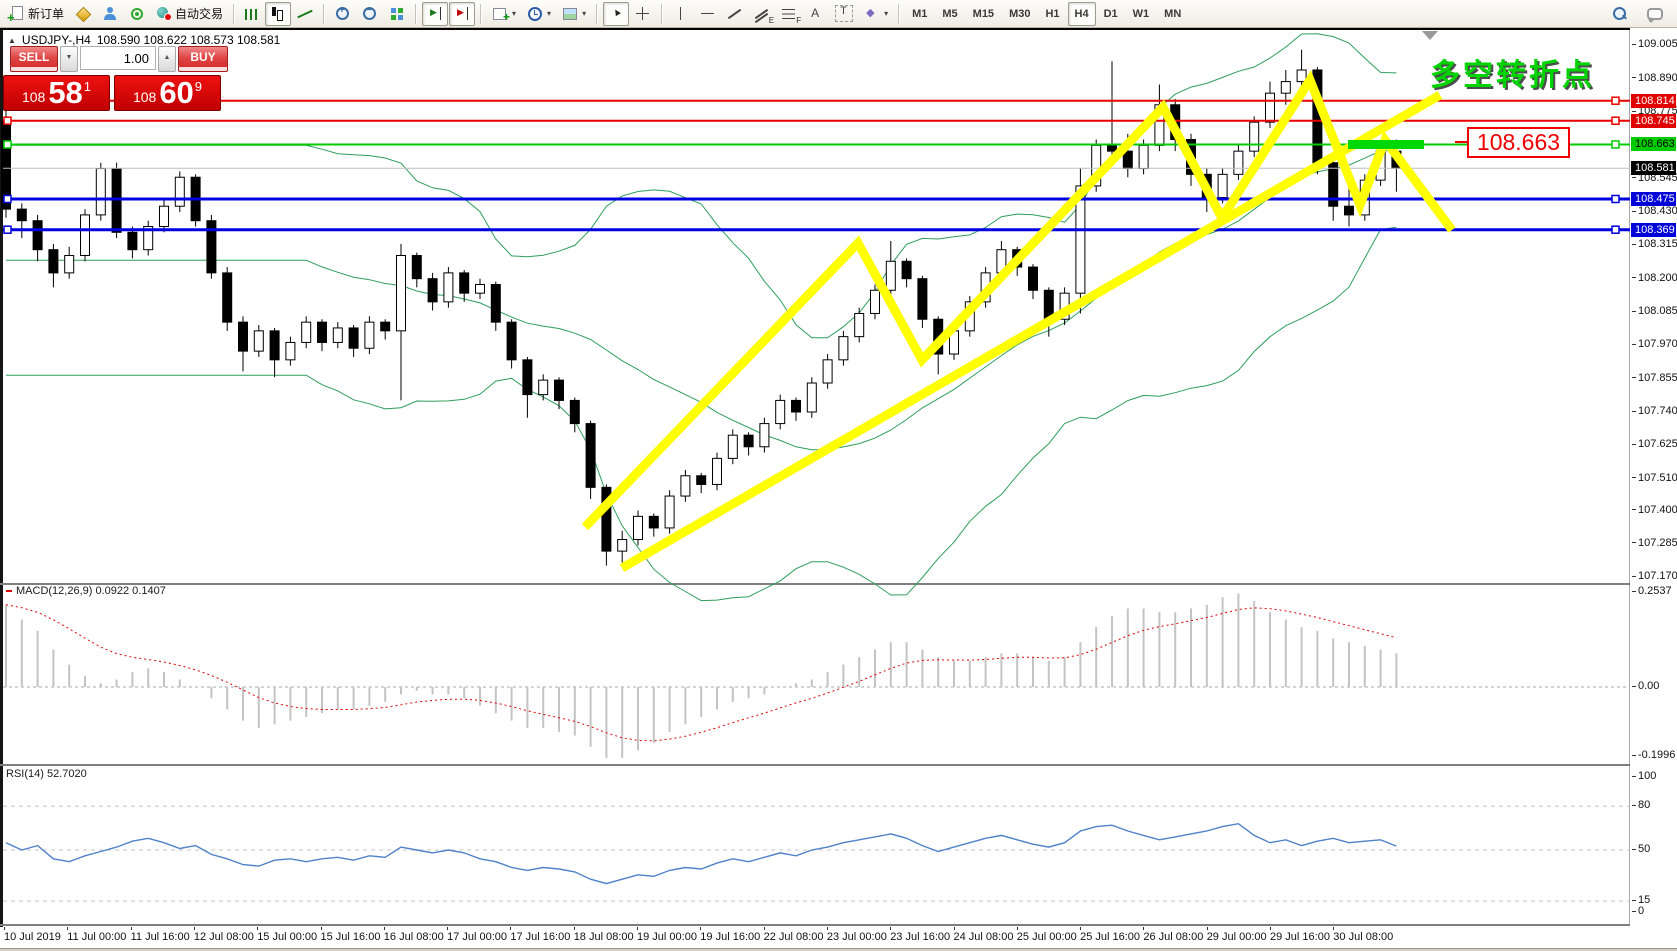 This screenshot has height=951, width=1677. Describe the element at coordinates (34, 59) in the screenshot. I see `sell-button: SELL` at that location.